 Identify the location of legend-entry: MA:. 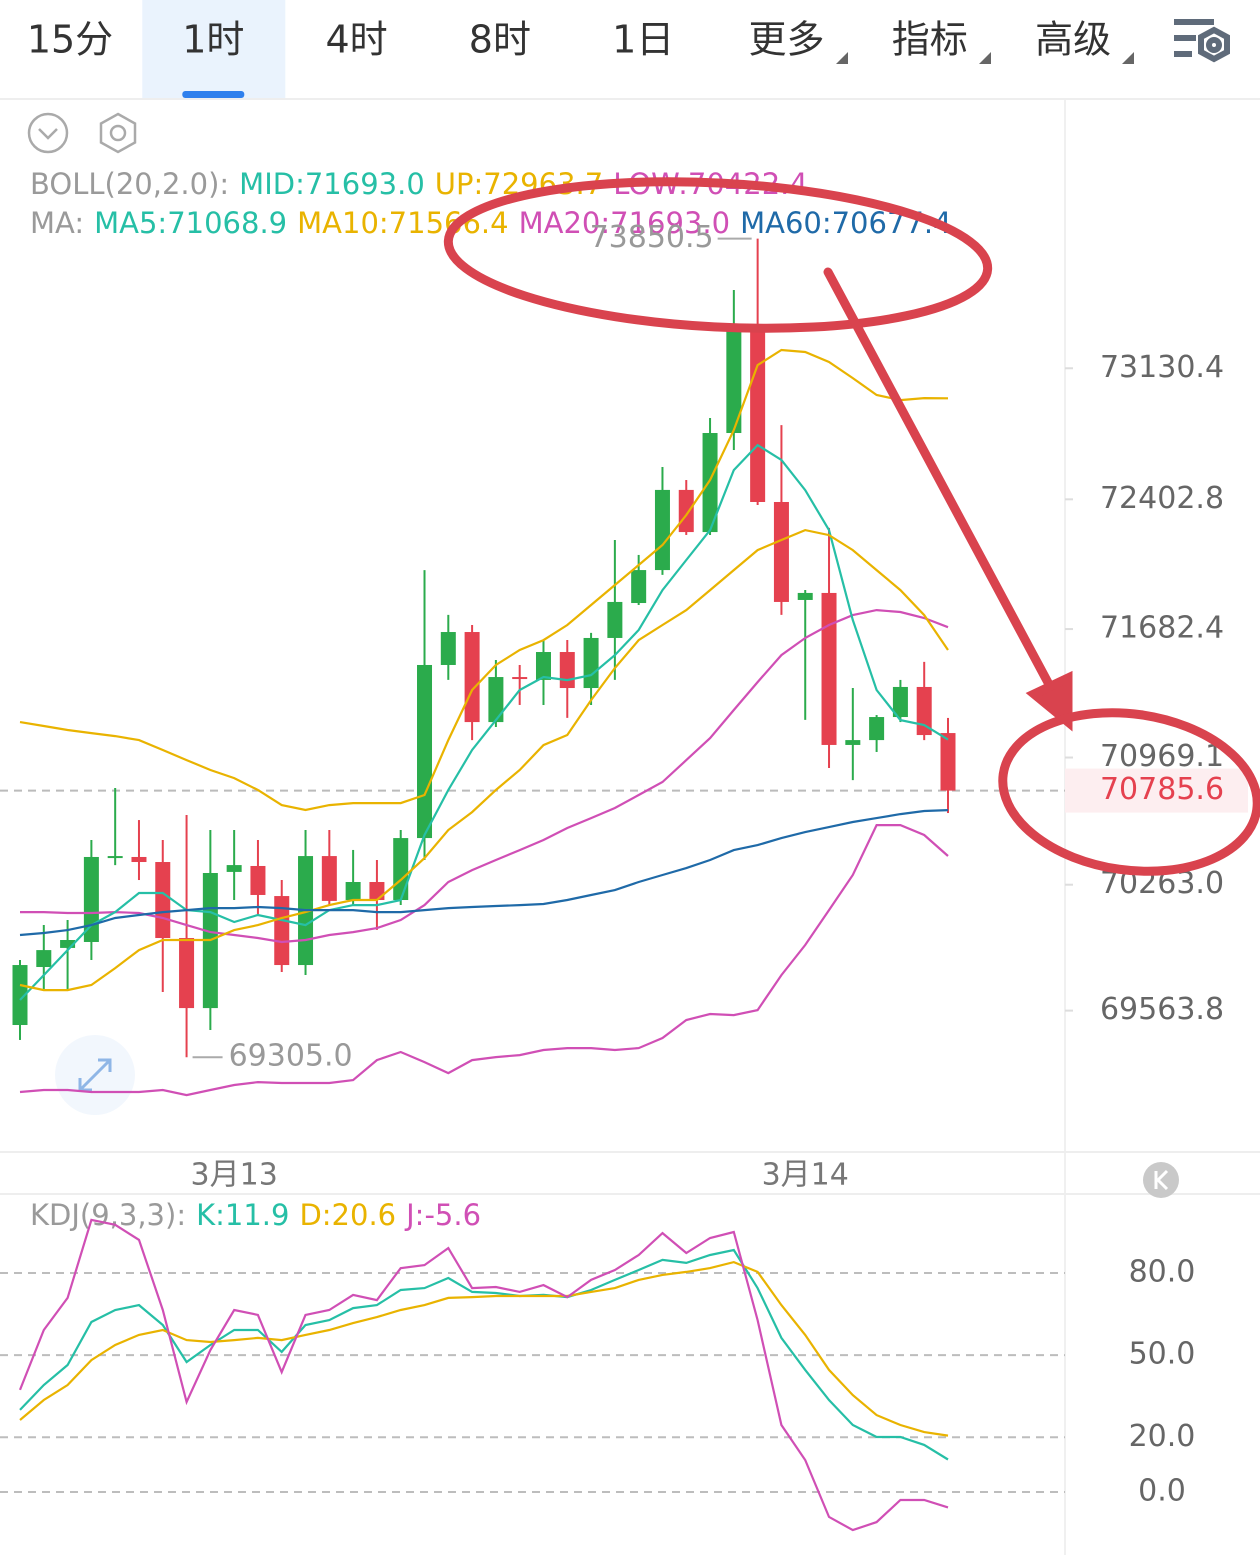
(57, 223).